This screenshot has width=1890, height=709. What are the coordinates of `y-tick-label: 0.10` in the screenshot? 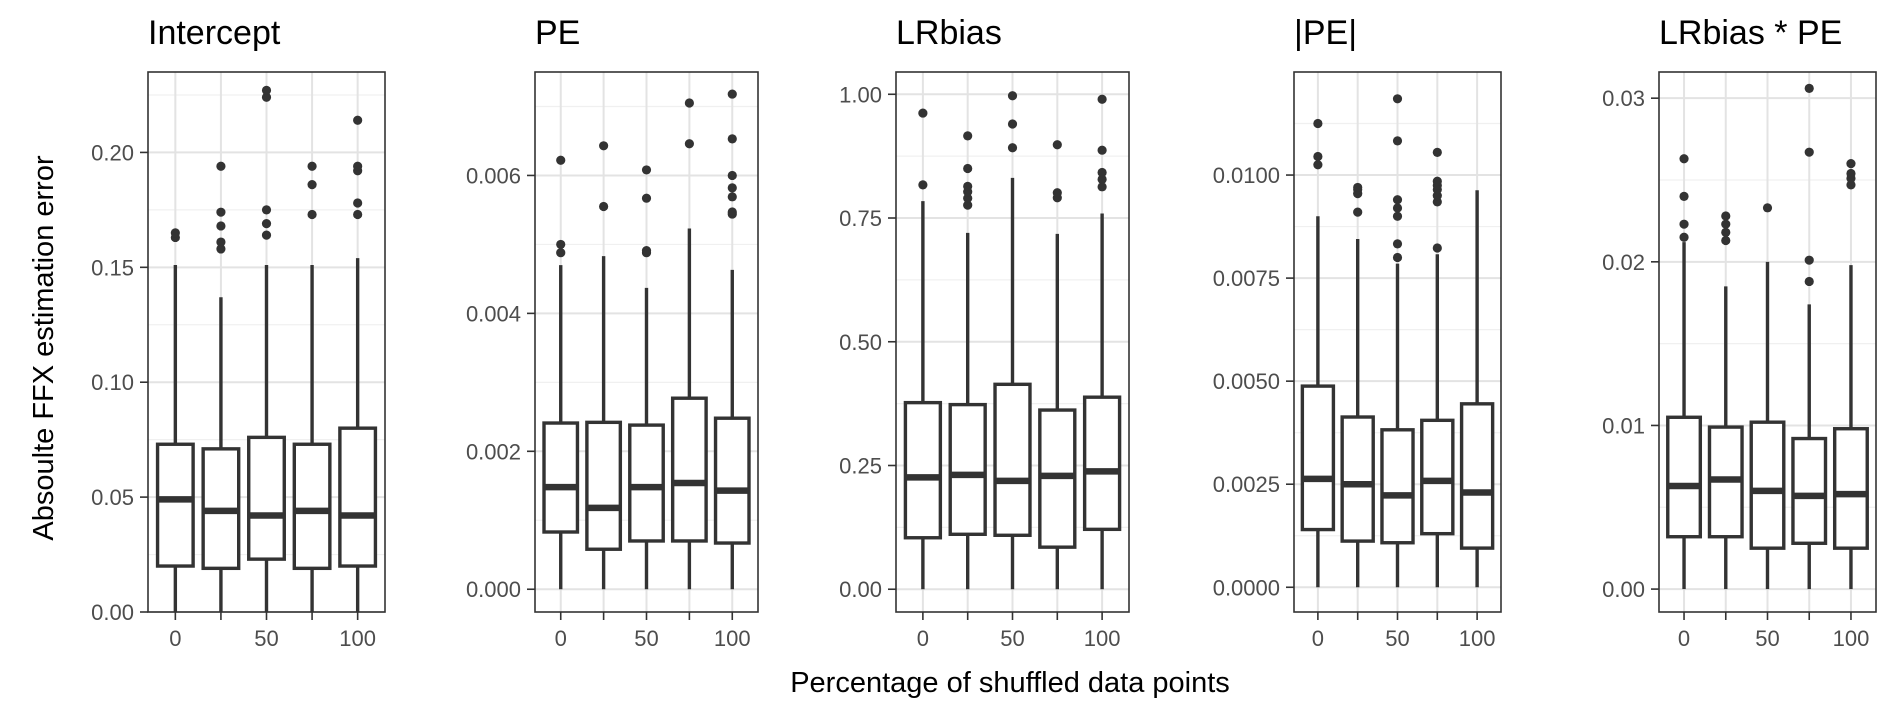 It's located at (112, 382).